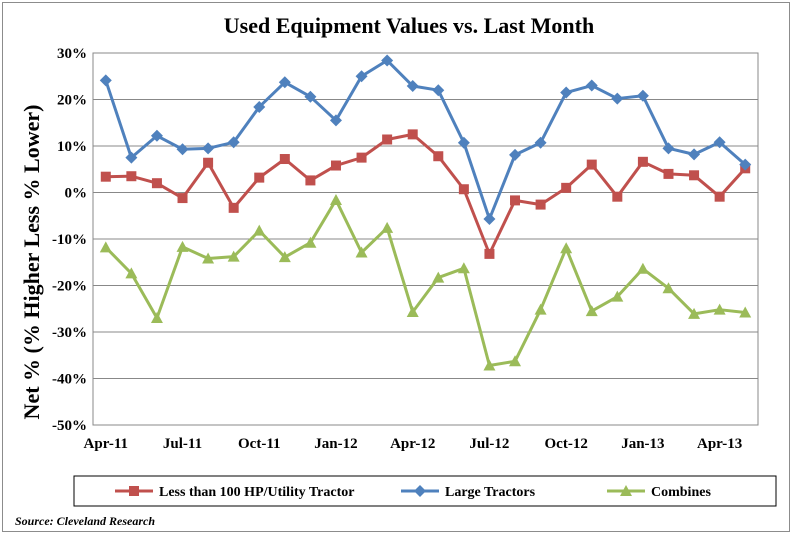 The image size is (794, 536). Describe the element at coordinates (182, 444) in the screenshot. I see `x-tick-label: Jul-11` at that location.